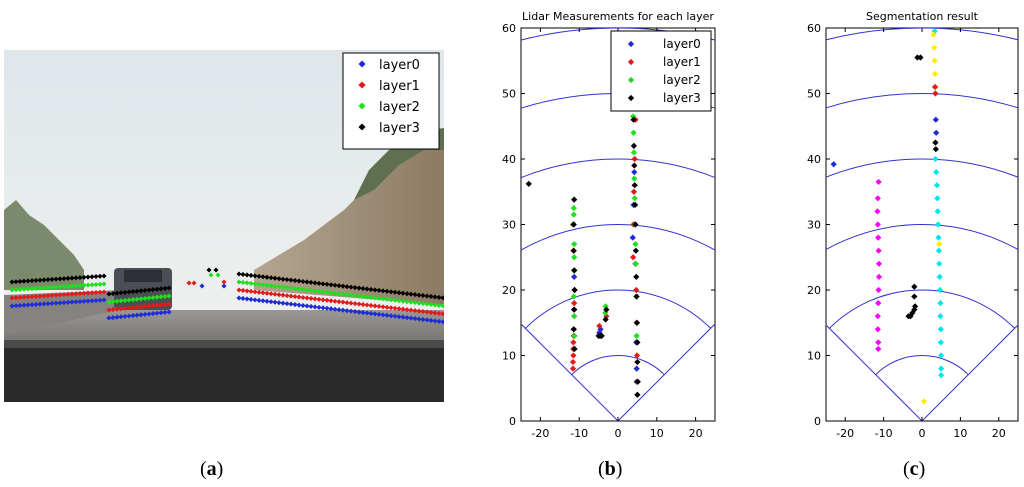 The height and width of the screenshot is (487, 1024). What do you see at coordinates (661, 71) in the screenshot?
I see `chart-legend: layer0 layer1 layer2 layer3` at bounding box center [661, 71].